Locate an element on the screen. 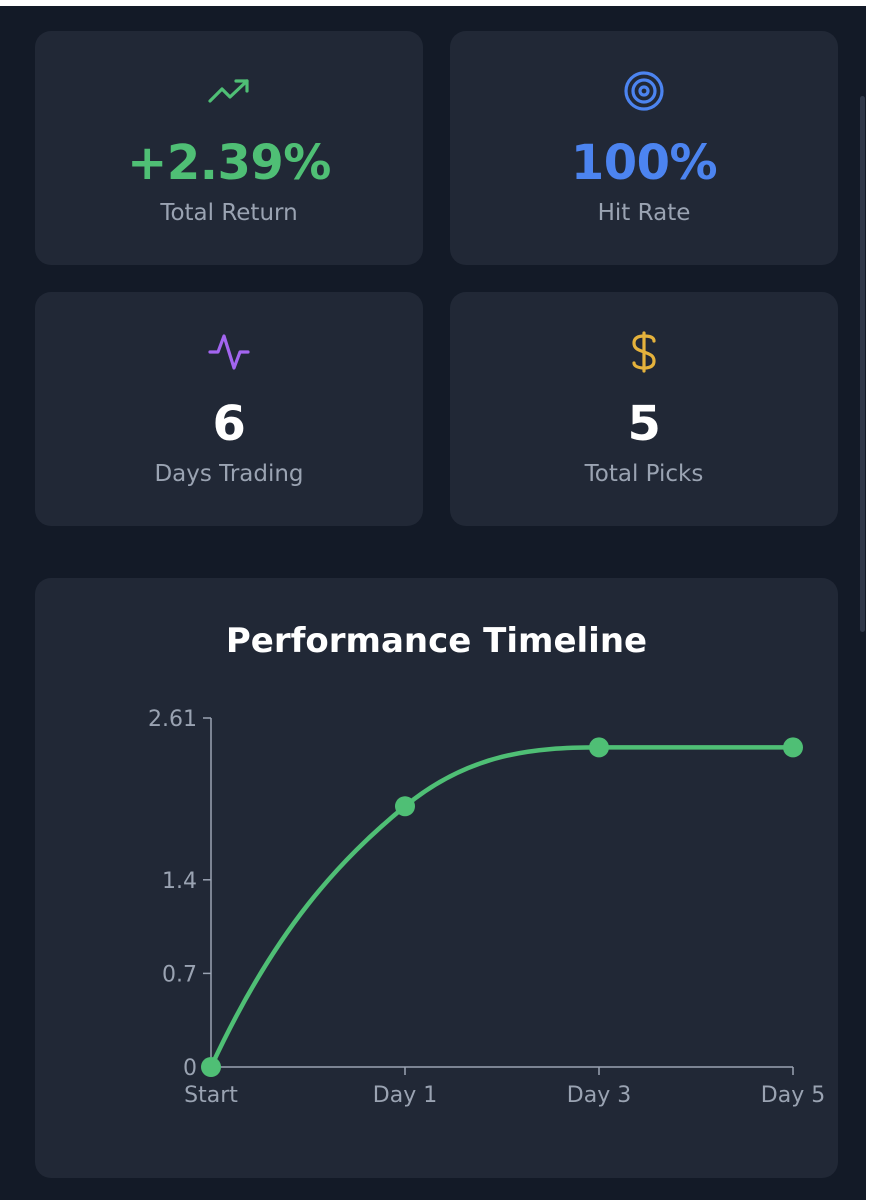 The width and height of the screenshot is (873, 1200). dollar-icon is located at coordinates (644, 352).